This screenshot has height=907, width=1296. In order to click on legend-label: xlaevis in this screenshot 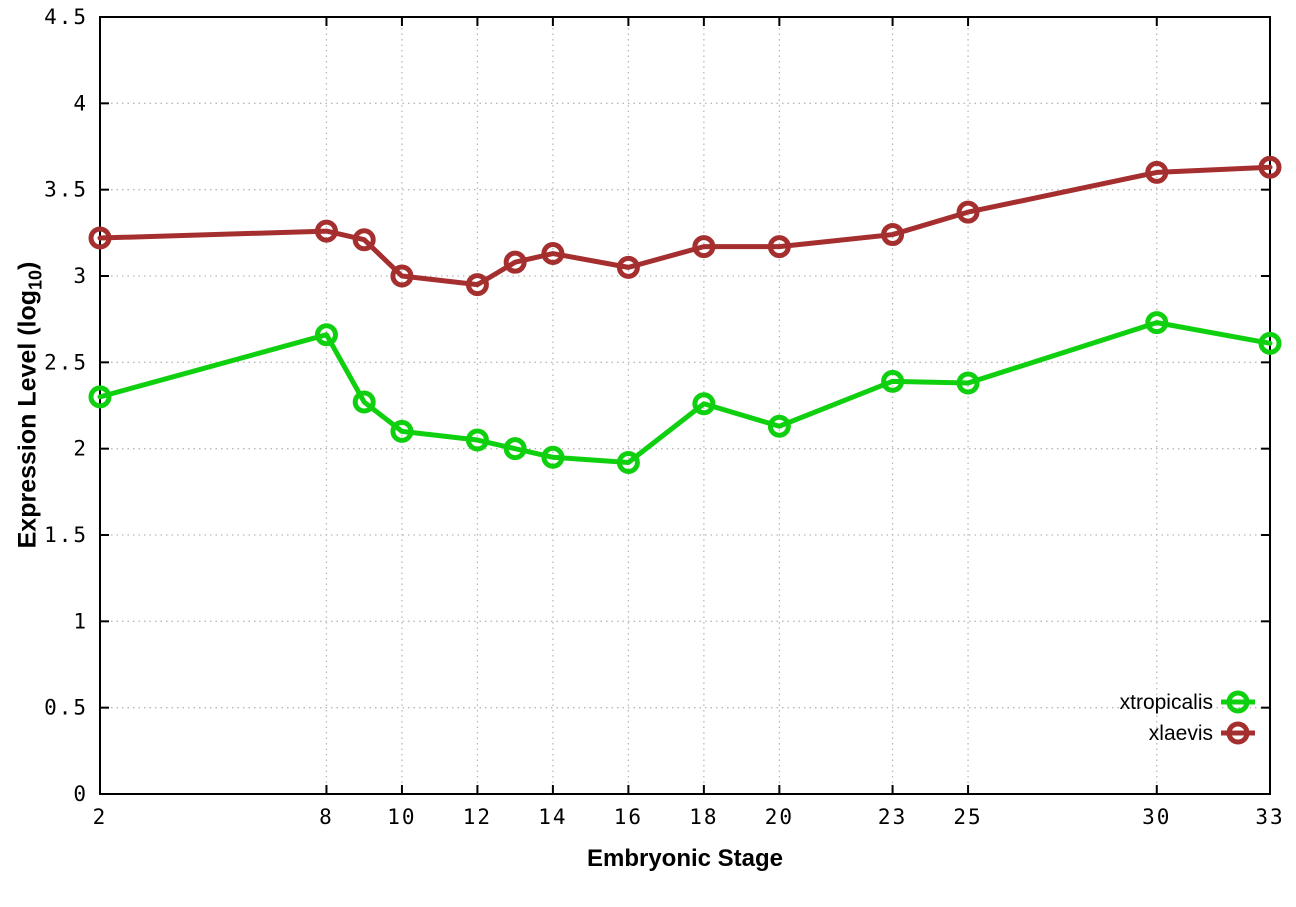, I will do `click(1181, 733)`.